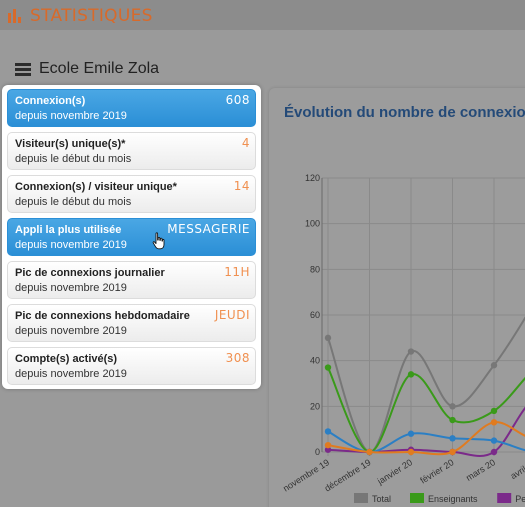  I want to click on chart-title: Évolution du nombre de connexions, so click(404, 112).